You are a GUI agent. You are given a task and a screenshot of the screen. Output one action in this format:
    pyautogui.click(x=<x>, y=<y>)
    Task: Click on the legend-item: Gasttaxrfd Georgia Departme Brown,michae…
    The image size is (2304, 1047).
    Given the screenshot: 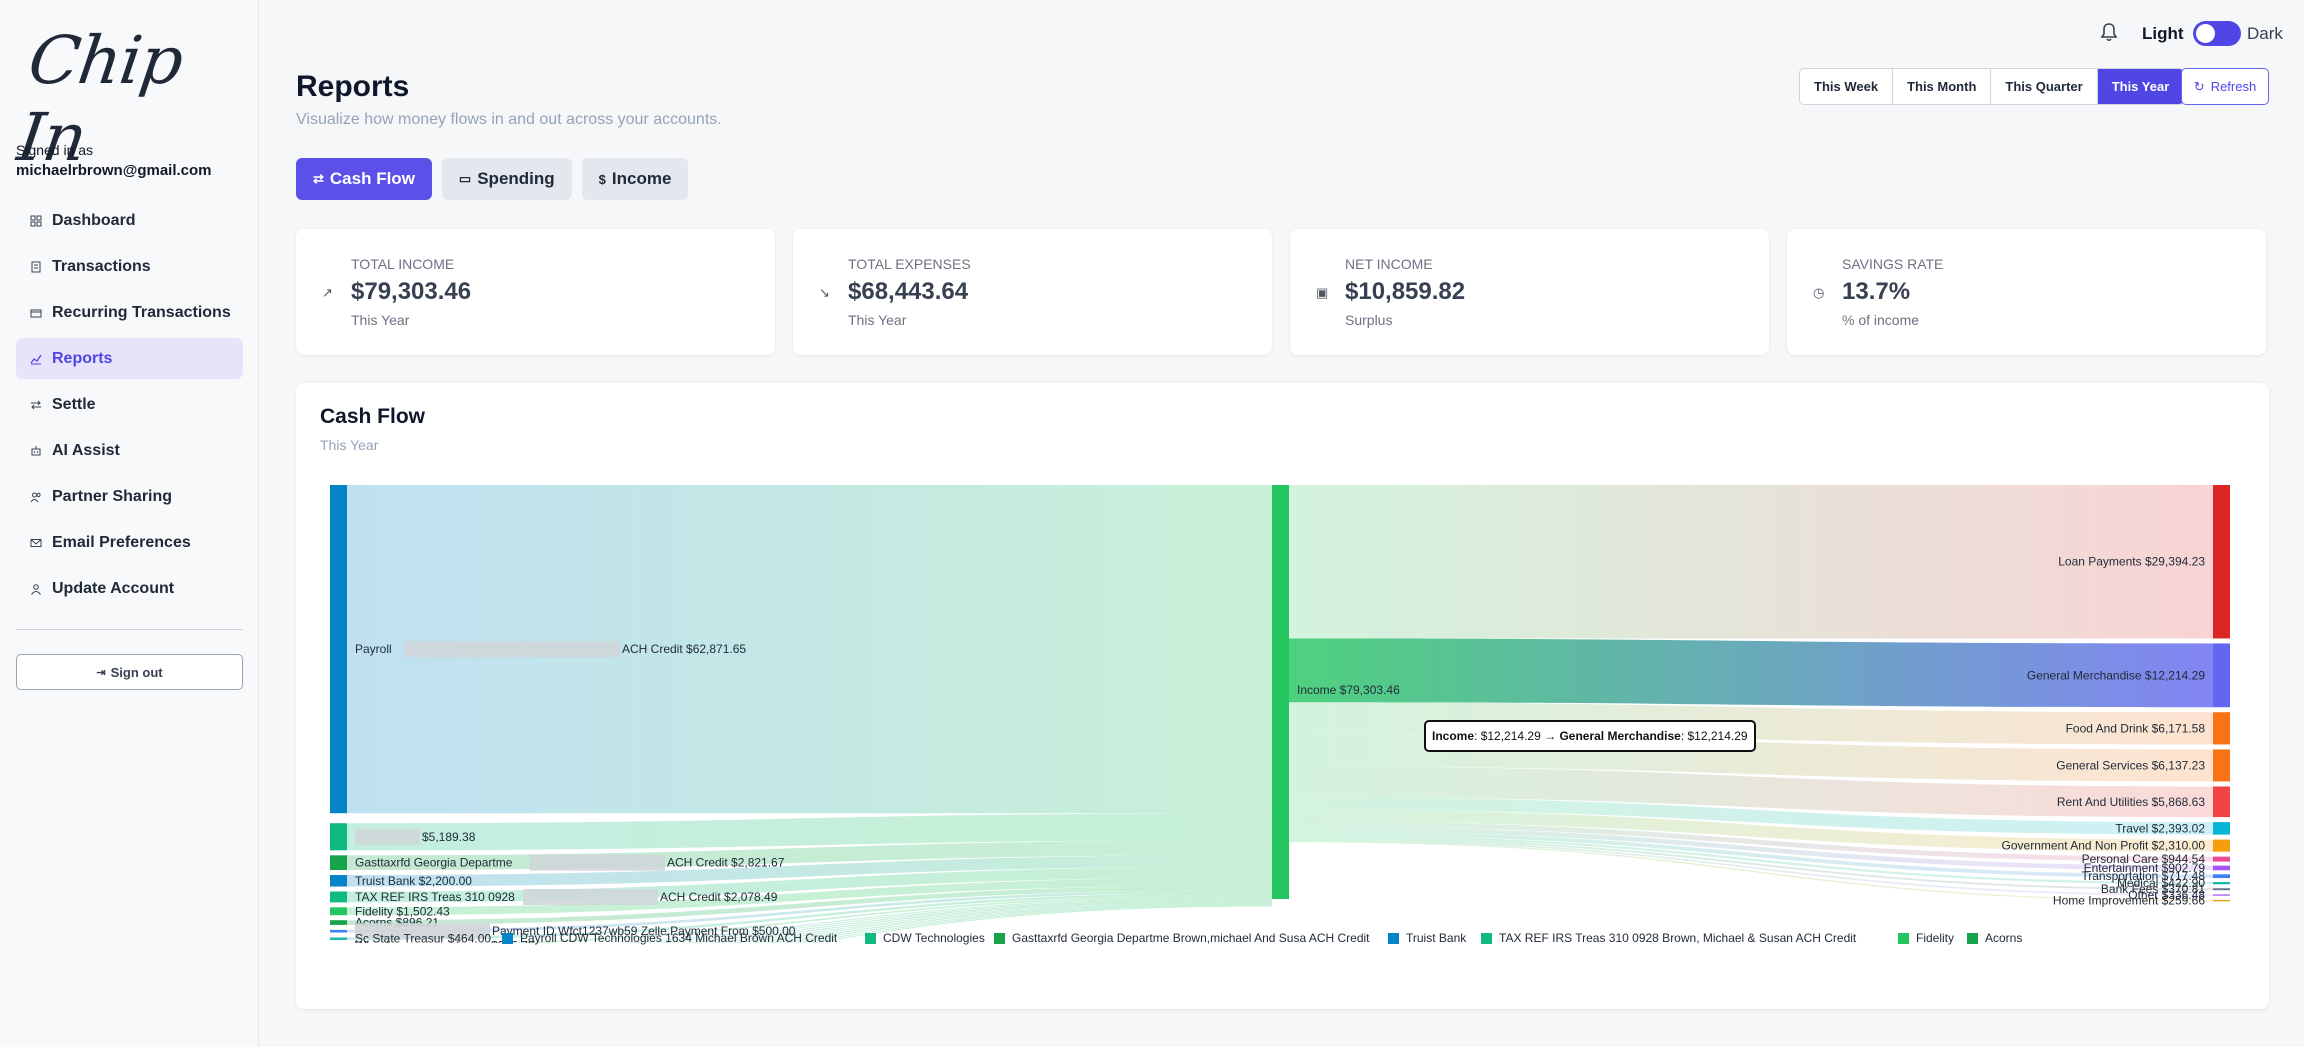 What is the action you would take?
    pyautogui.click(x=1182, y=938)
    